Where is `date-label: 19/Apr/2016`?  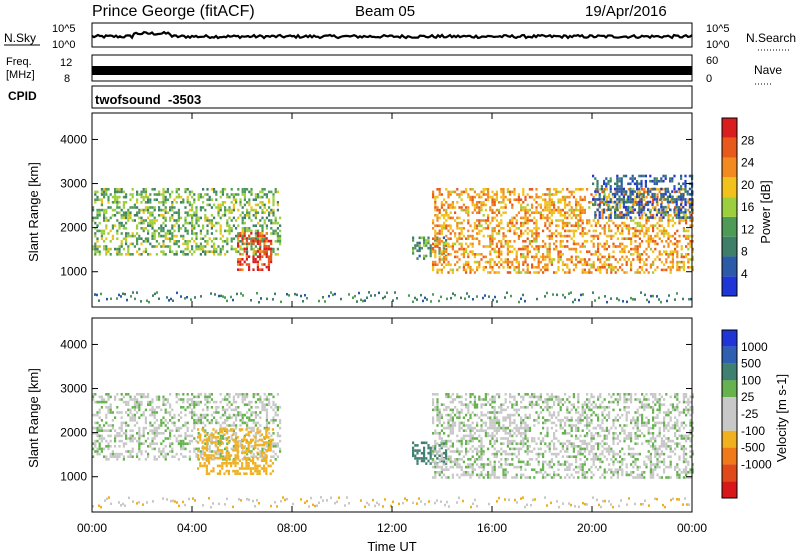
date-label: 19/Apr/2016 is located at coordinates (626, 11).